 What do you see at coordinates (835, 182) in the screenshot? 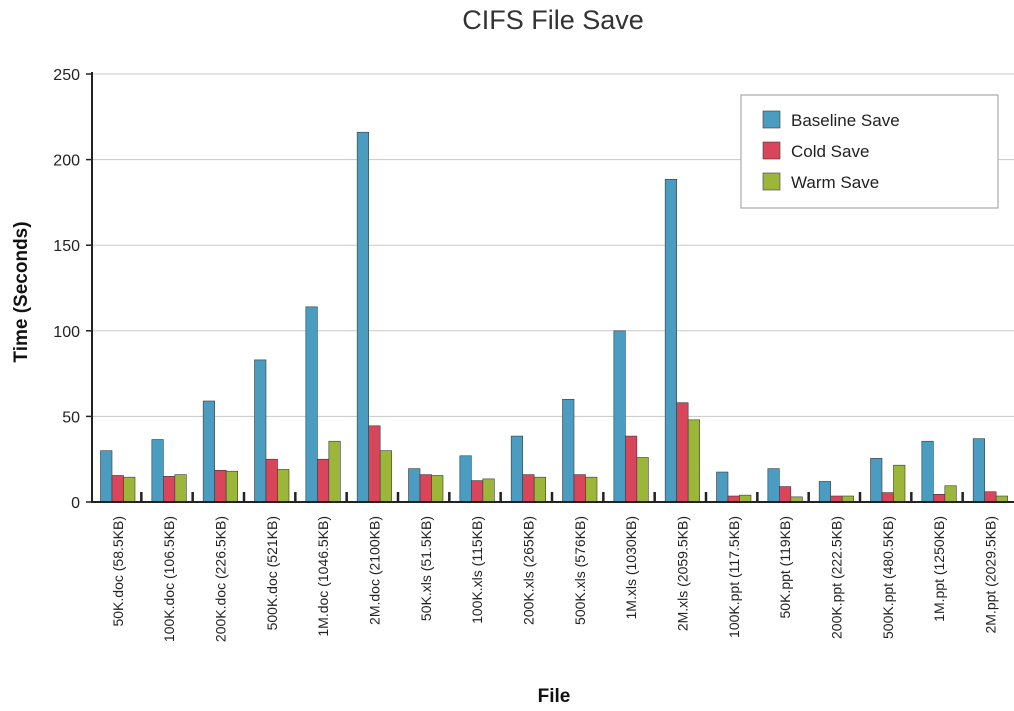
I see `legend-label-warm: Warm Save` at bounding box center [835, 182].